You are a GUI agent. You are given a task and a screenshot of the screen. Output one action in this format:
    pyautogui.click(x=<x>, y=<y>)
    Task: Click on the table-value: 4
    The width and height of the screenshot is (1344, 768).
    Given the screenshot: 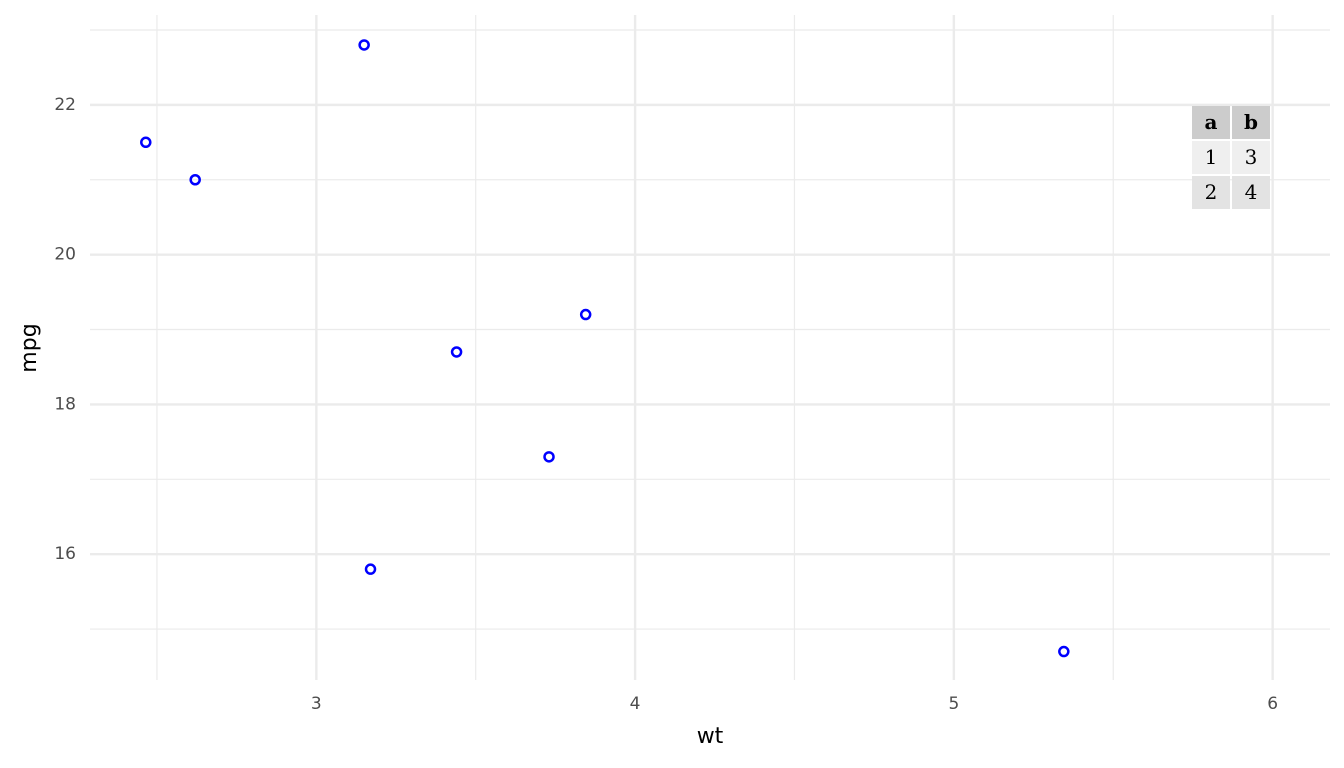 What is the action you would take?
    pyautogui.click(x=1251, y=192)
    